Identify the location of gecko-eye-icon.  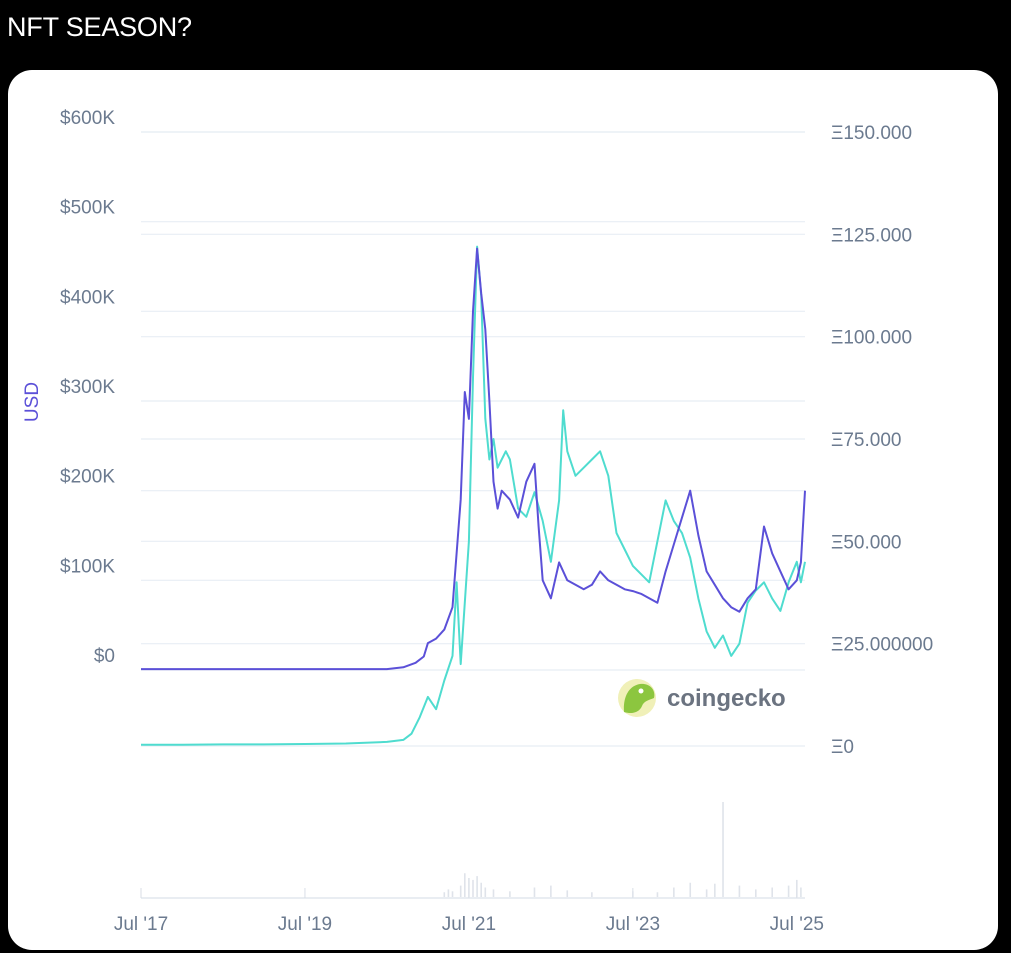
(641, 691).